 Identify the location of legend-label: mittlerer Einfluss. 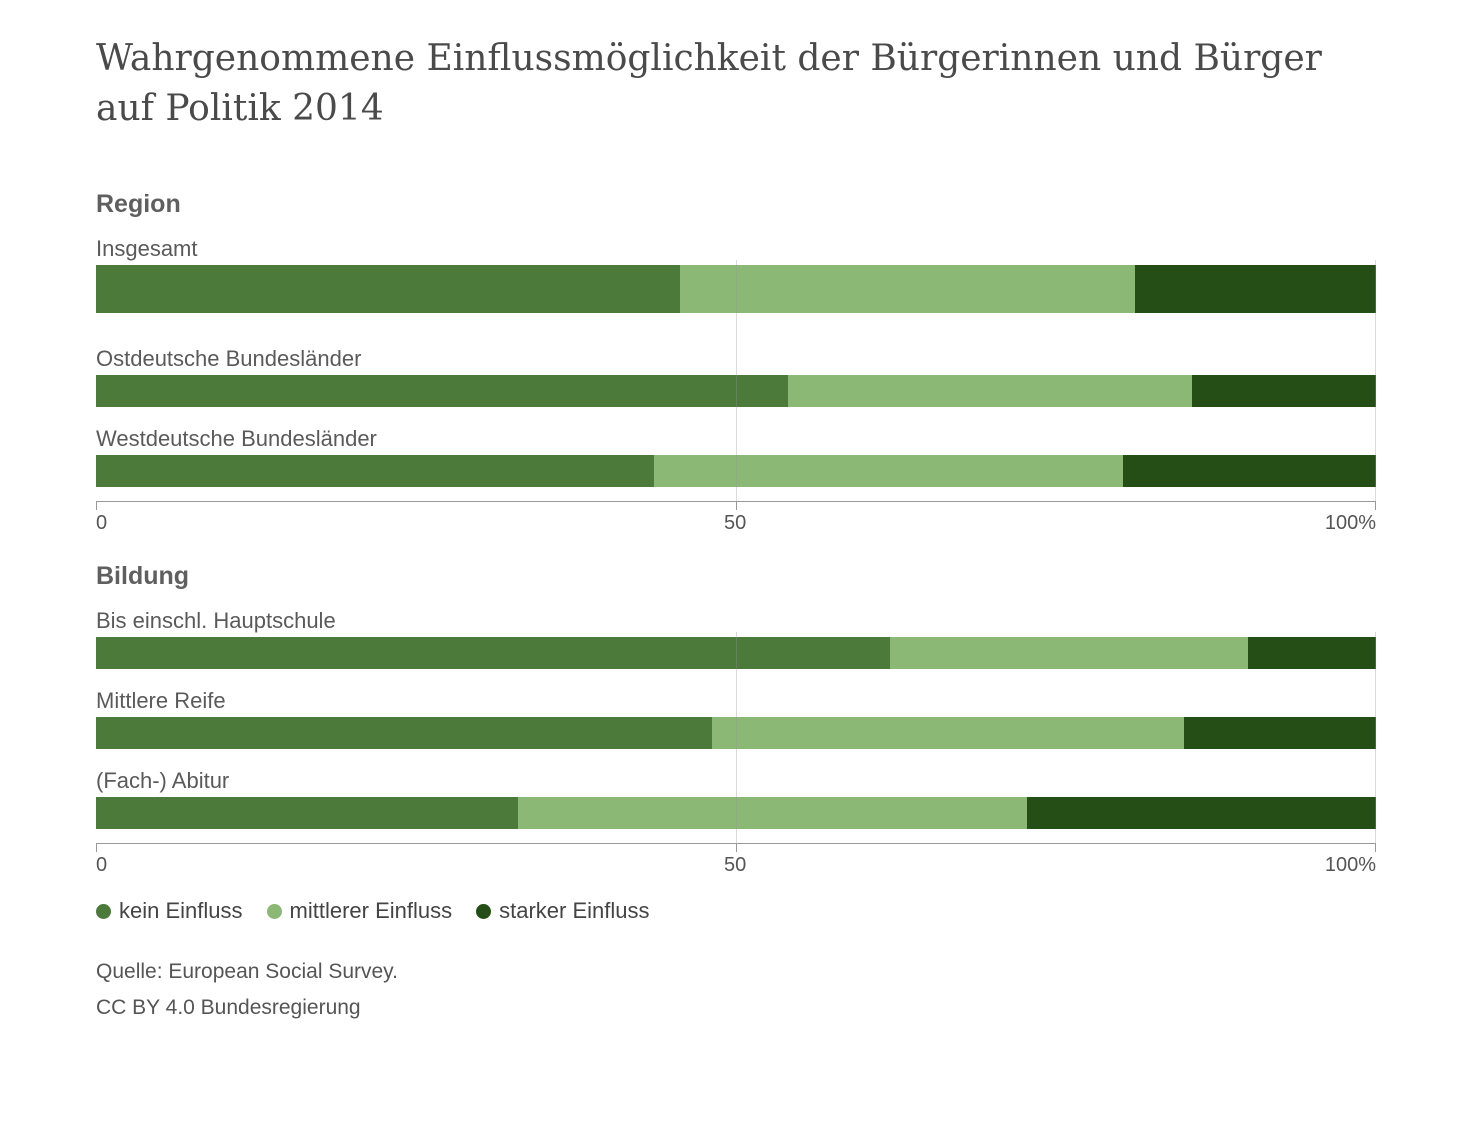
(371, 910).